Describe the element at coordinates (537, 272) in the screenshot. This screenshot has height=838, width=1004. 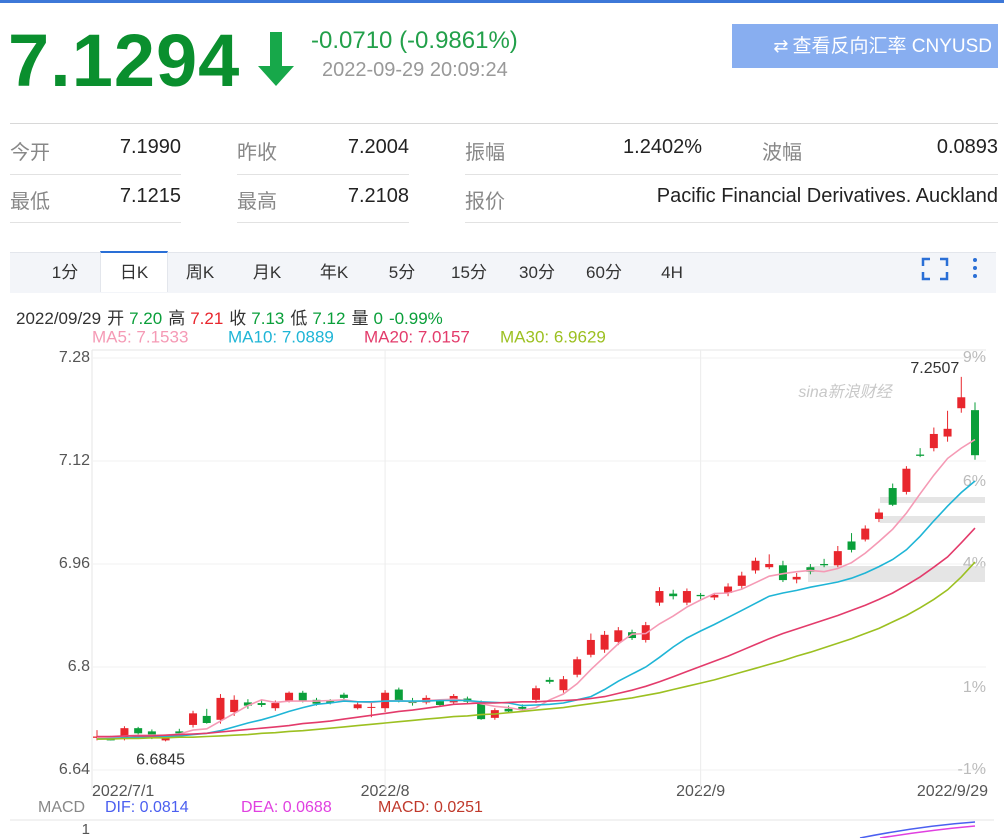
I see `tab: 30分` at that location.